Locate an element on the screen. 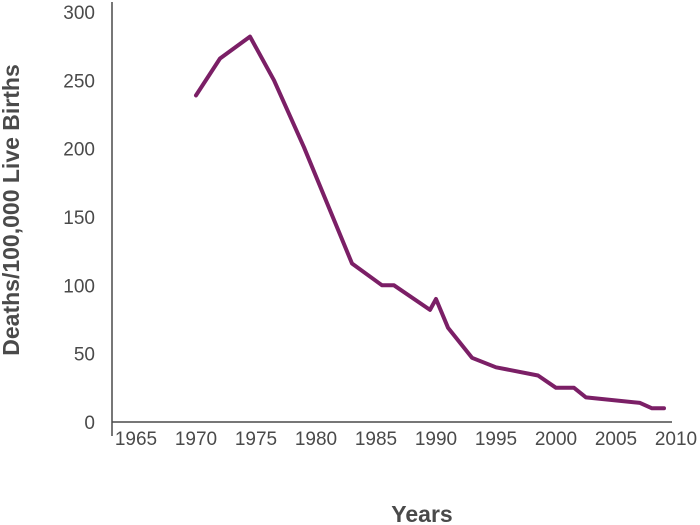  x-tick-label: 2000 is located at coordinates (556, 439).